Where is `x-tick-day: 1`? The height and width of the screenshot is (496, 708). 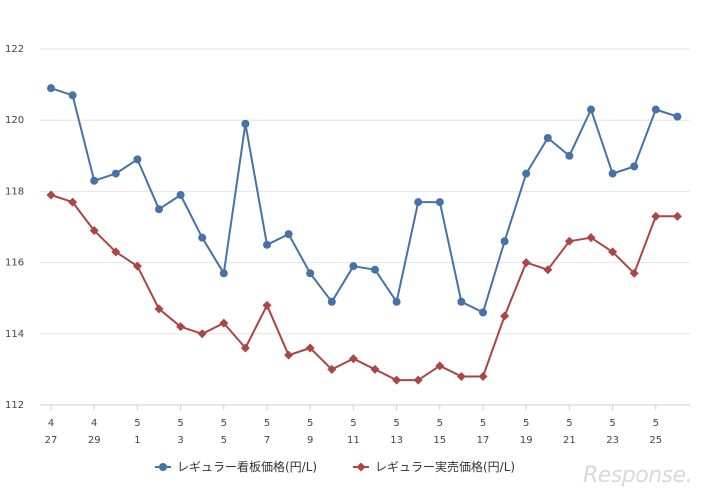 x-tick-day: 1 is located at coordinates (137, 440).